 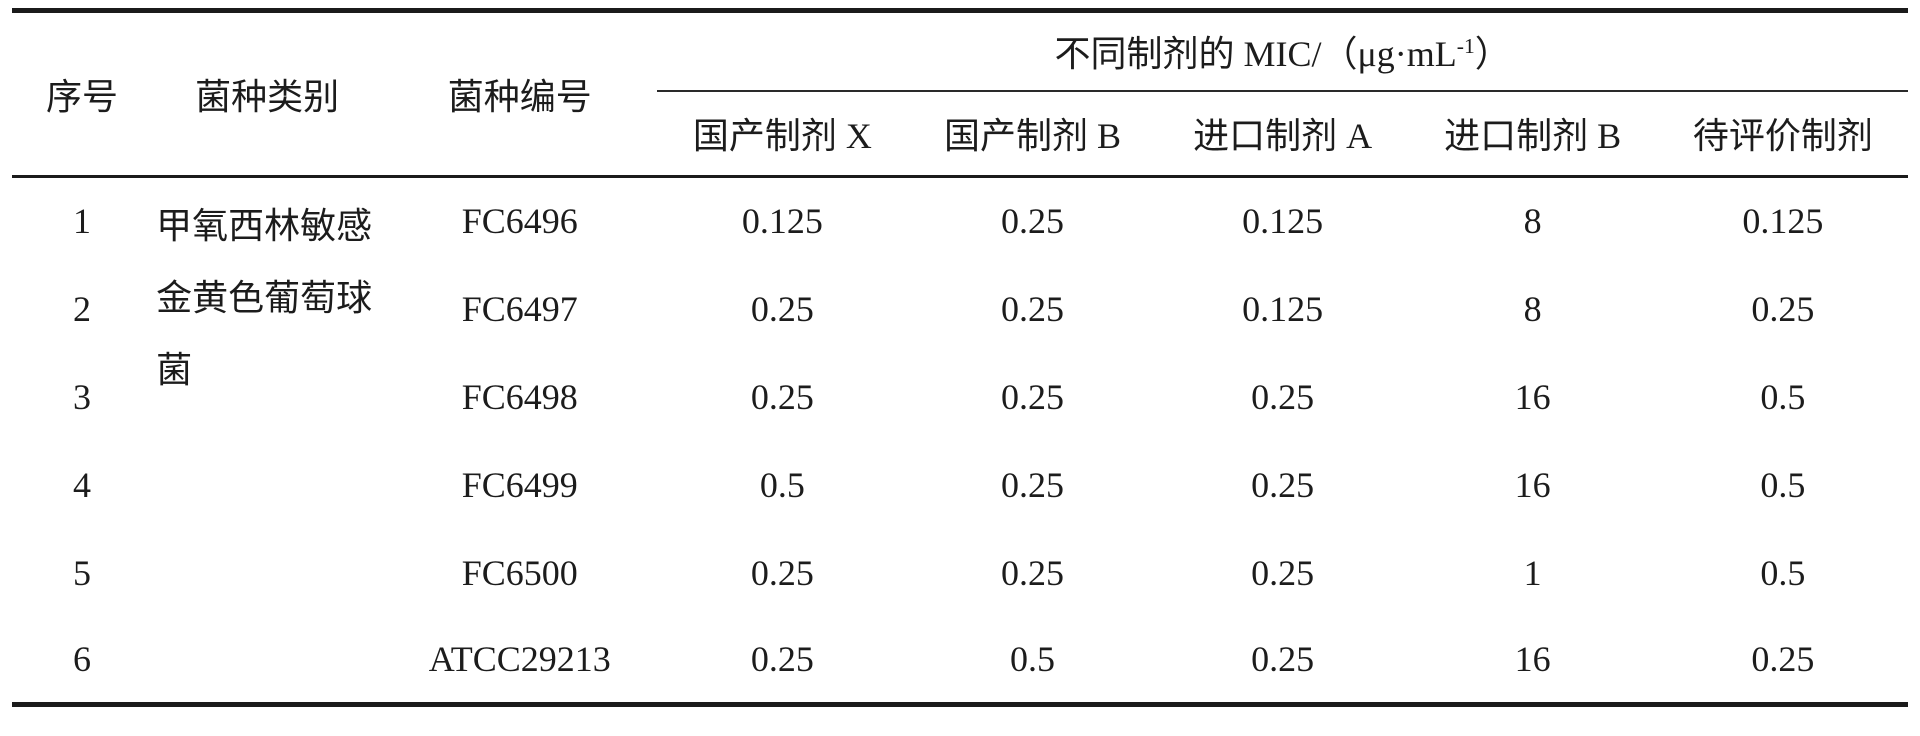 What do you see at coordinates (267, 94) in the screenshot?
I see `col-header-species: 菌种类别` at bounding box center [267, 94].